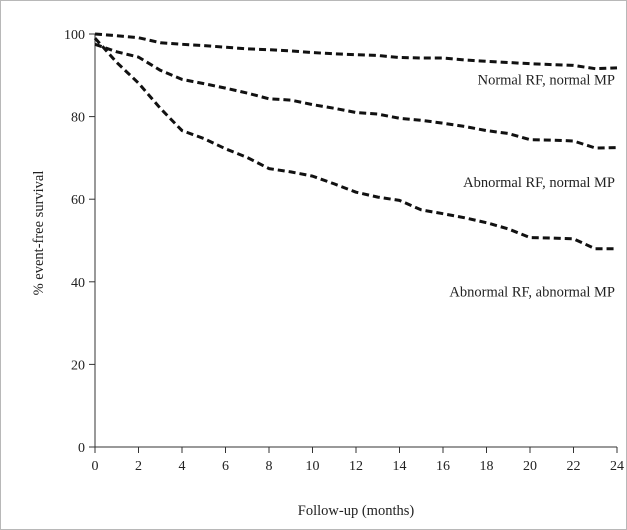 The width and height of the screenshot is (627, 530). What do you see at coordinates (487, 466) in the screenshot?
I see `x-tick-label: 18` at bounding box center [487, 466].